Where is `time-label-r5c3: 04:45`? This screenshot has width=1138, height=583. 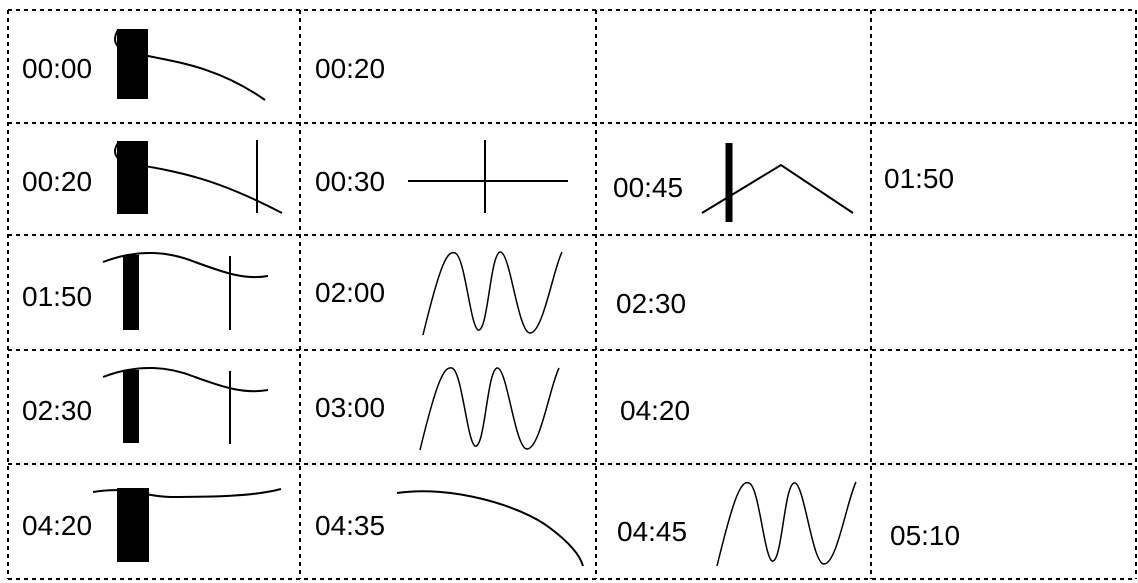
time-label-r5c3: 04:45 is located at coordinates (652, 531).